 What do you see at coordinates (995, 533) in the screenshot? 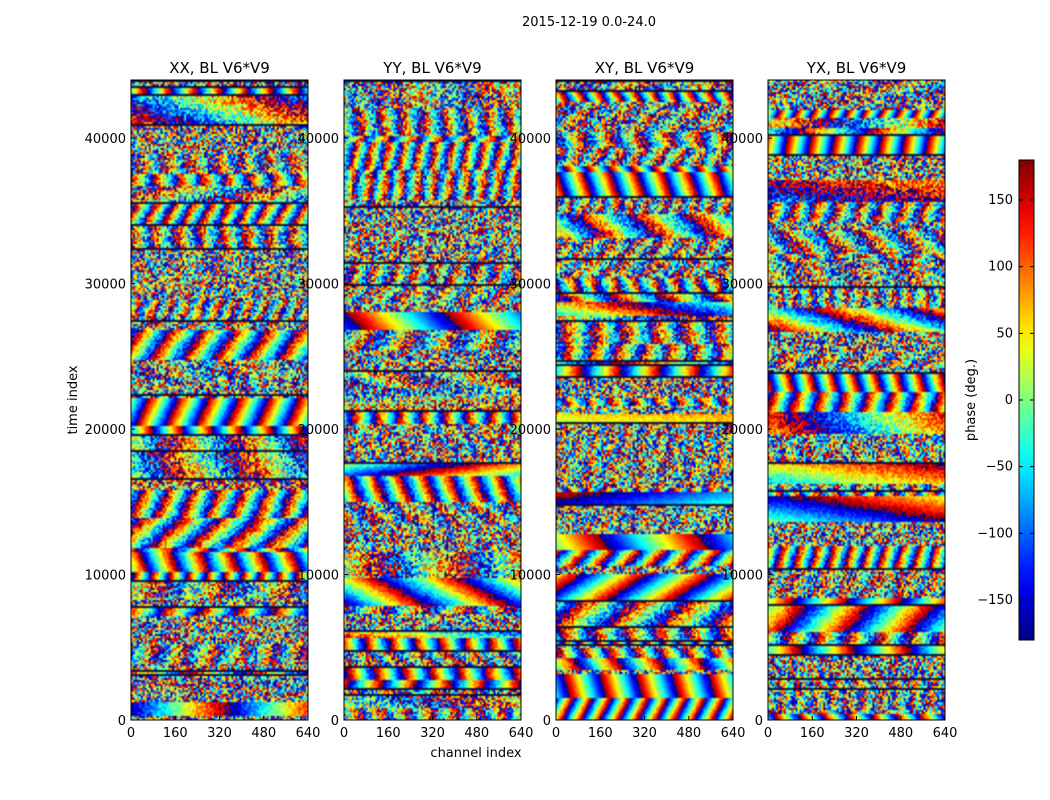
I see `colorbar-tick-label: −100` at bounding box center [995, 533].